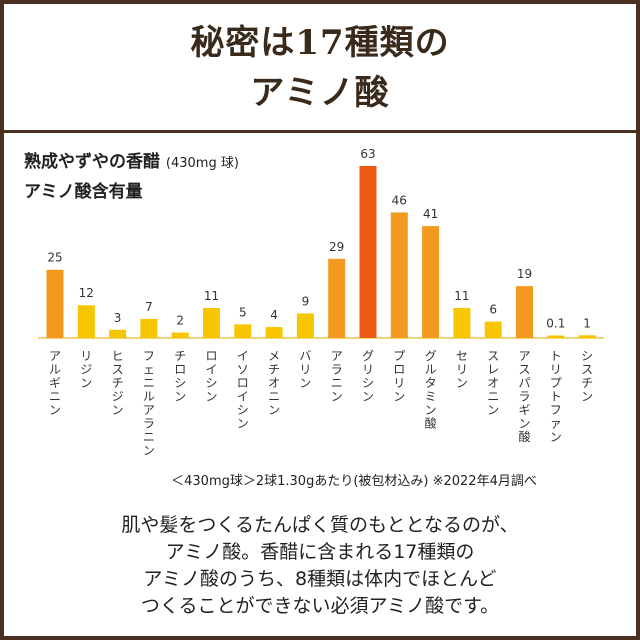 The image size is (640, 640). I want to click on category-label-13: セリン, so click(462, 369).